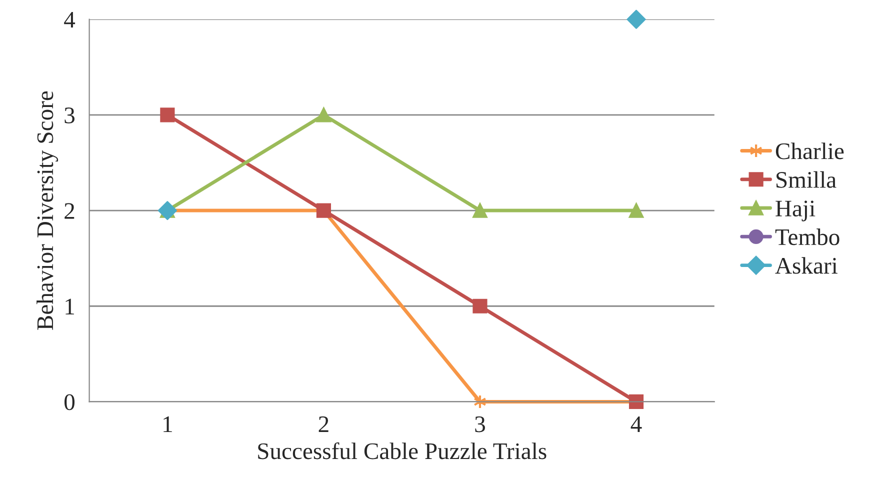  Describe the element at coordinates (807, 237) in the screenshot. I see `legend-label: Tembo` at that location.